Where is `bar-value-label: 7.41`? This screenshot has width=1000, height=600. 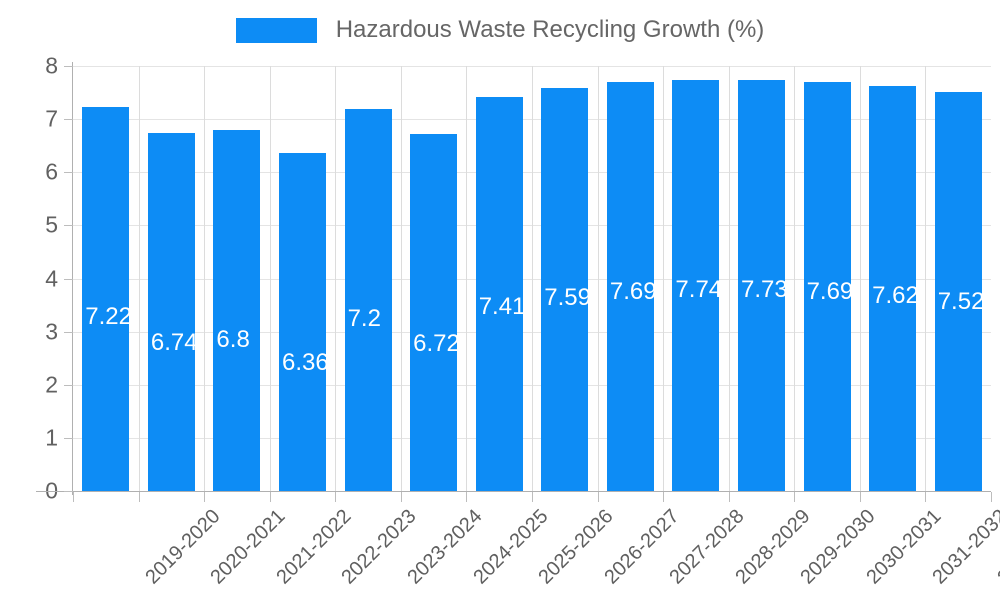 bar-value-label: 7.41 is located at coordinates (502, 307).